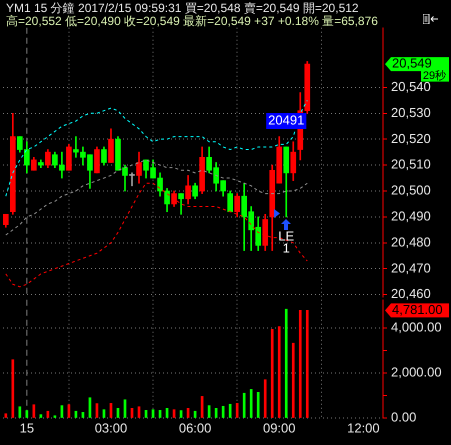 Image resolution: width=451 pixels, height=445 pixels. I want to click on text: 4,781.00, so click(417, 309).